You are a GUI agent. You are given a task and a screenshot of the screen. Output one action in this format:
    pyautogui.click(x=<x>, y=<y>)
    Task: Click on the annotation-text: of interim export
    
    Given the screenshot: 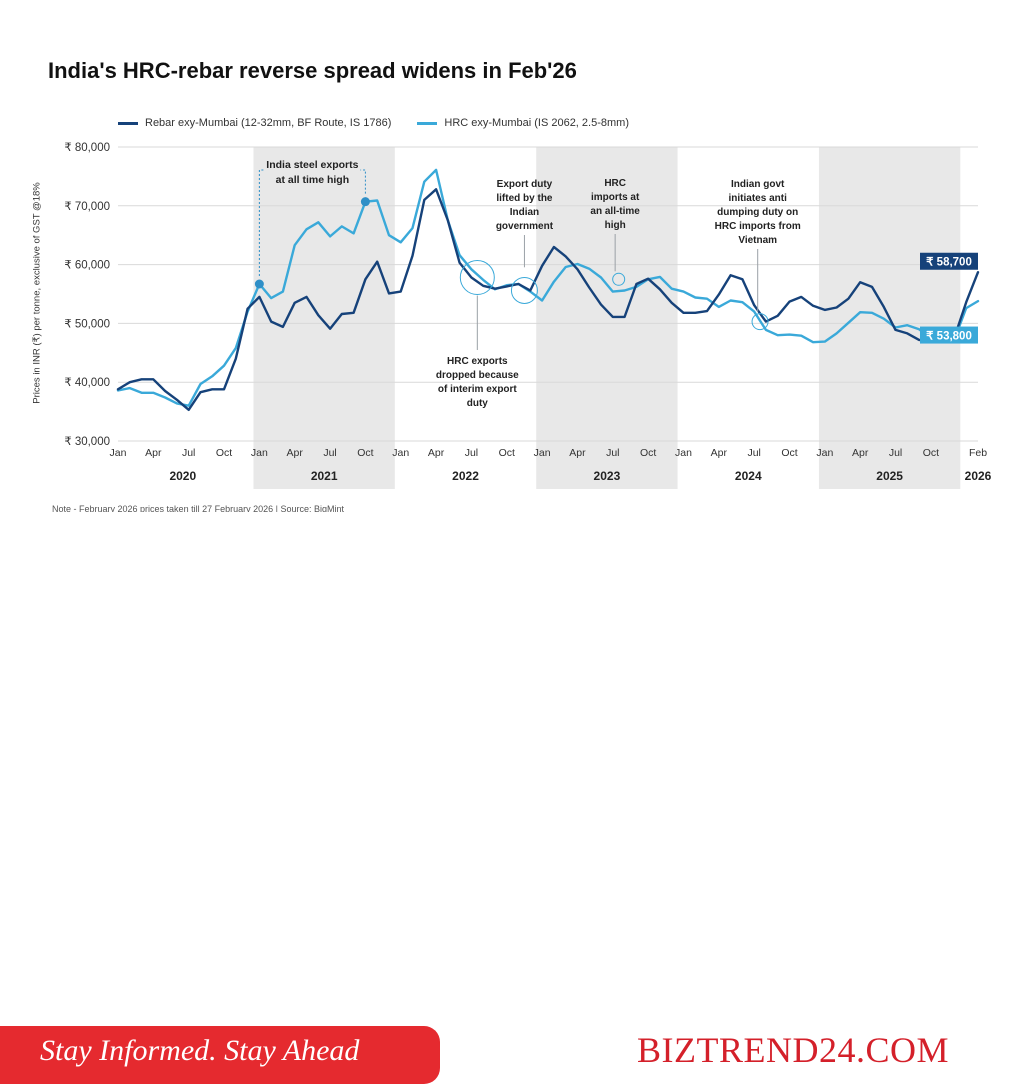 What is the action you would take?
    pyautogui.click(x=478, y=389)
    